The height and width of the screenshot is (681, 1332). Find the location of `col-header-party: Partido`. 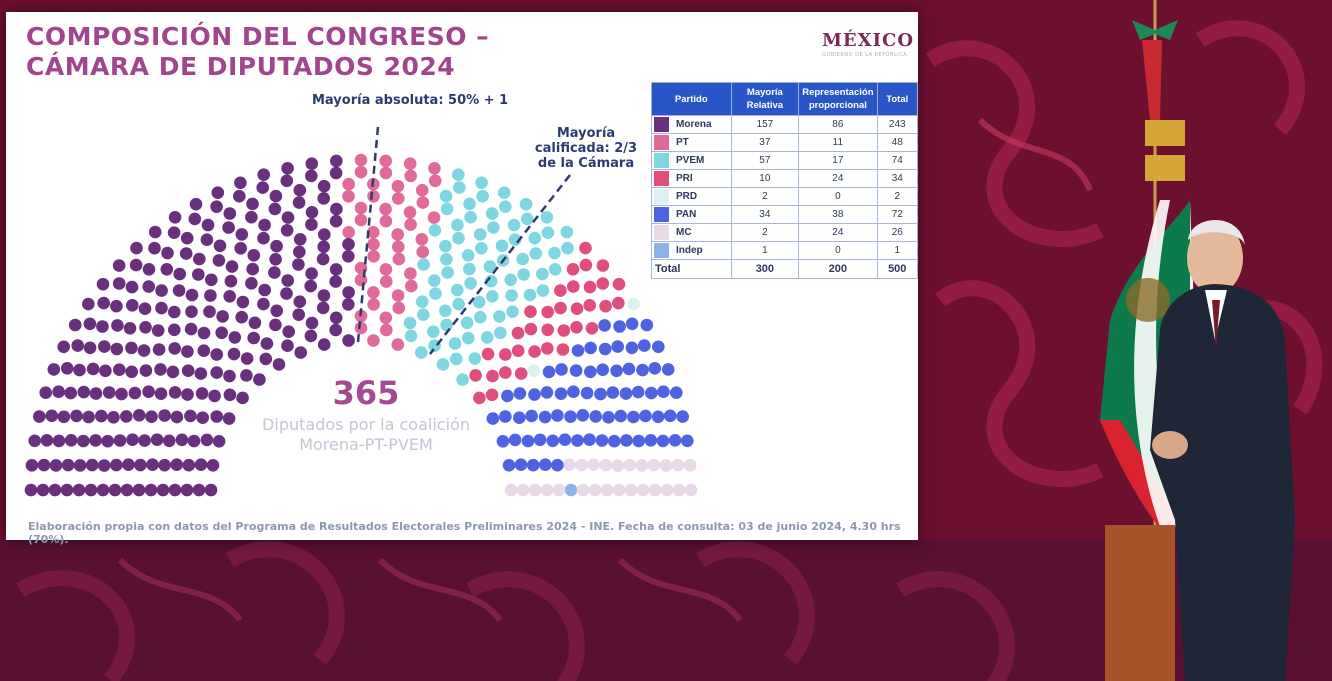

col-header-party: Partido is located at coordinates (691, 99).